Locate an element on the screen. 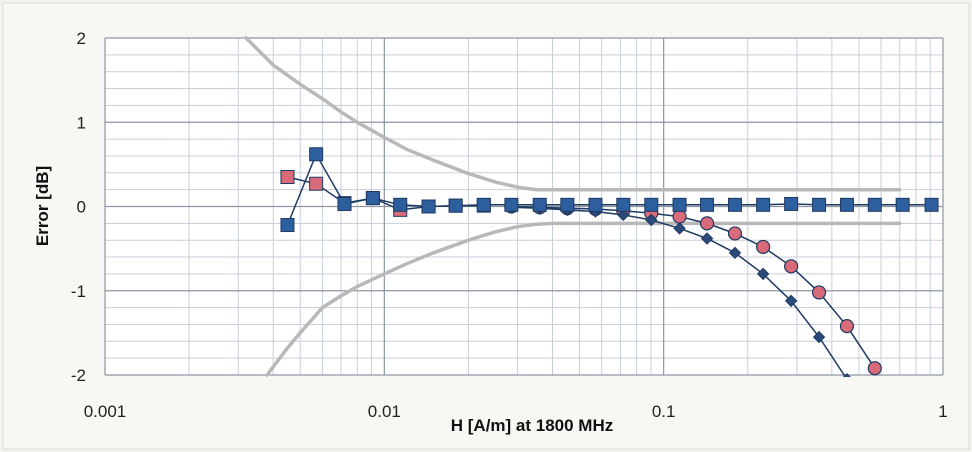  y-tick-label: 0 is located at coordinates (81, 207).